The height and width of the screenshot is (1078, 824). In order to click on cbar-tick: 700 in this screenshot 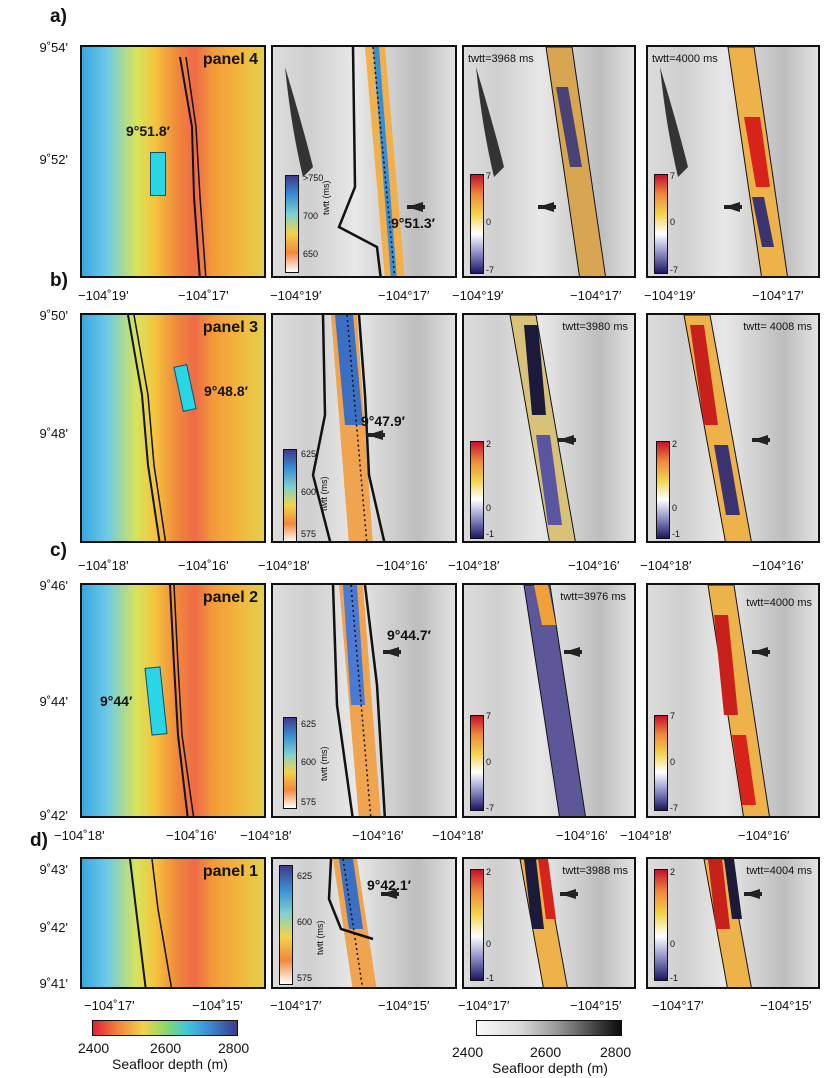, I will do `click(311, 216)`.